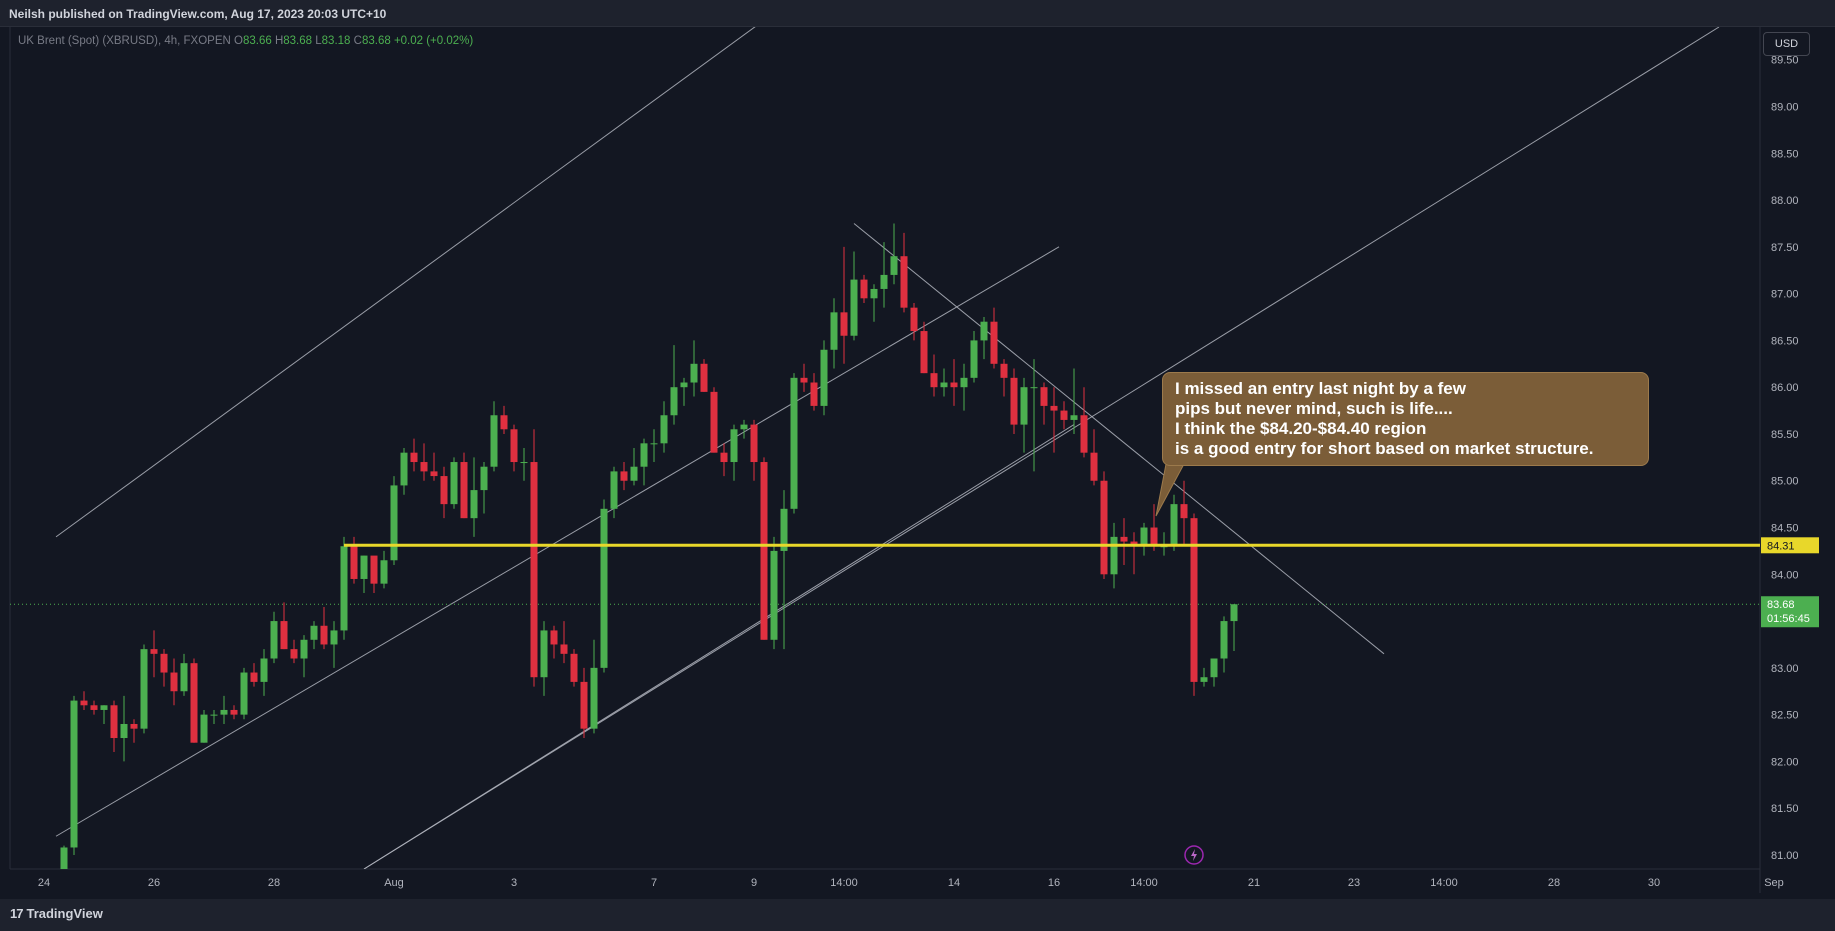 The width and height of the screenshot is (1835, 931). I want to click on tradingview-logo-icon: 17, so click(17, 913).